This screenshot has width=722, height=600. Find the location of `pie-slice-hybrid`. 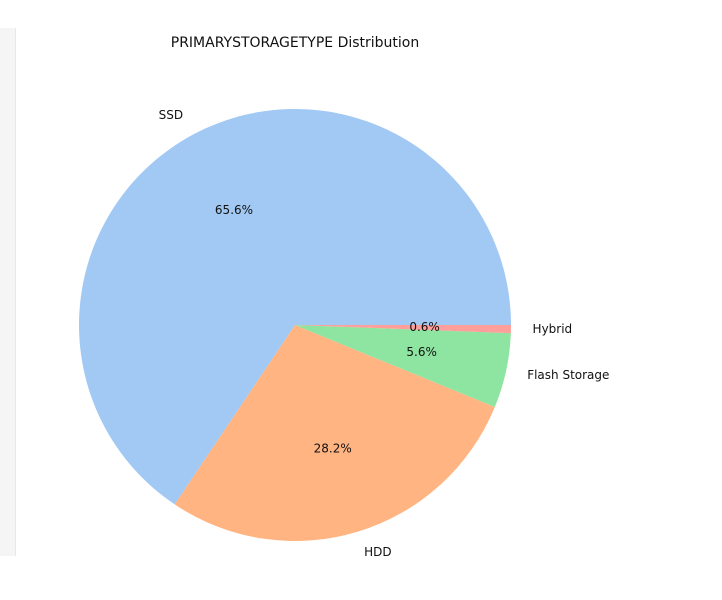

pie-slice-hybrid is located at coordinates (403, 329).